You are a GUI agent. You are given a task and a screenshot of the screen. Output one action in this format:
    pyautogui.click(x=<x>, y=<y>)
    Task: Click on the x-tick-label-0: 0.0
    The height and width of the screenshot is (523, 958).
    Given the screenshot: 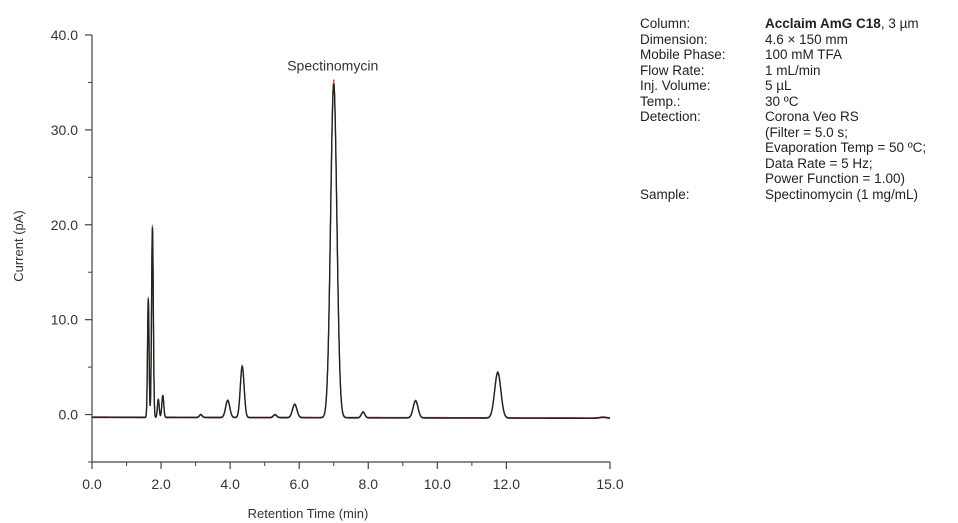 What is the action you would take?
    pyautogui.click(x=92, y=484)
    